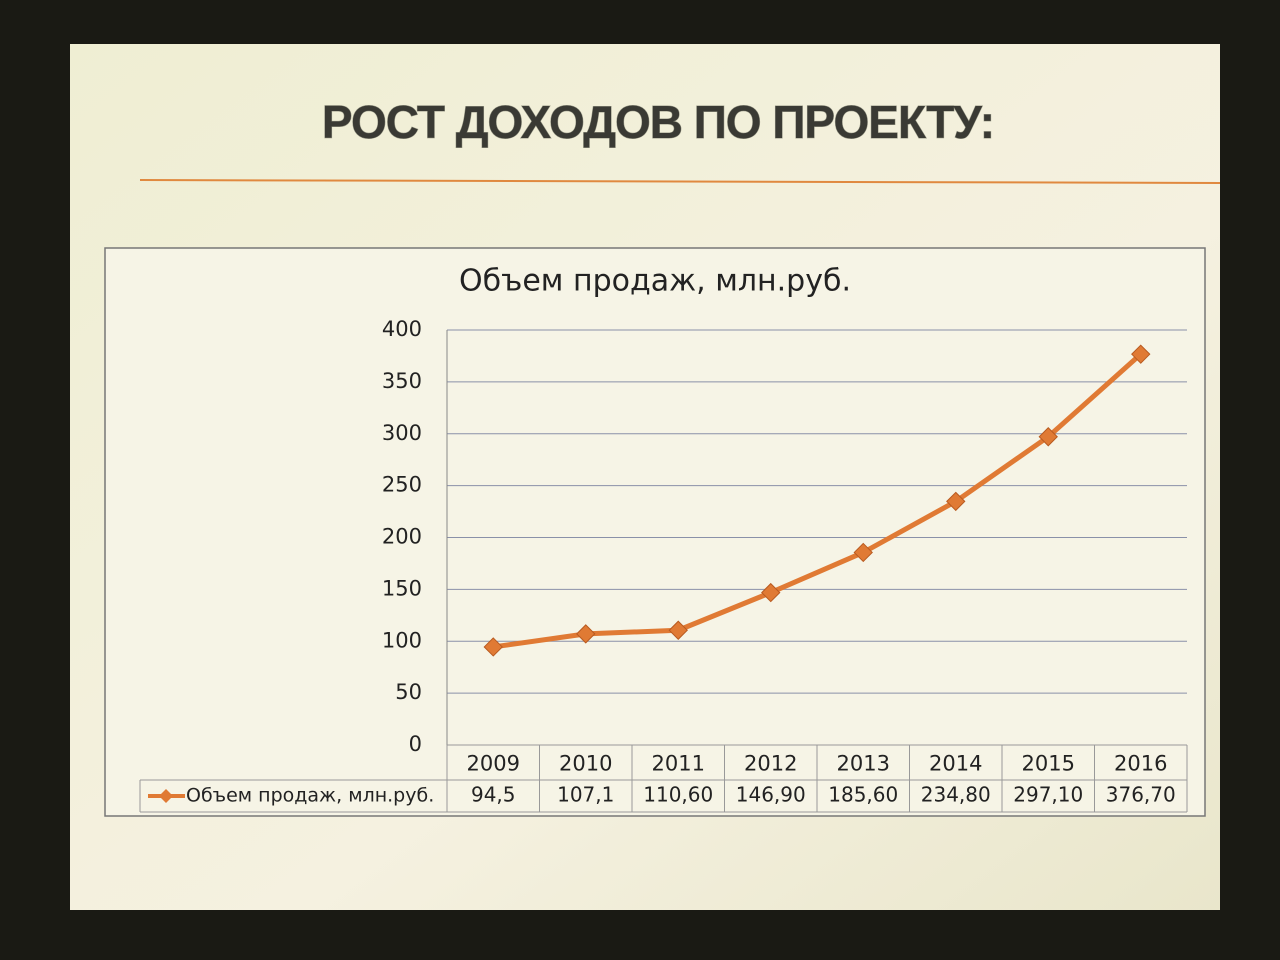 The height and width of the screenshot is (960, 1280). I want to click on slide-title: РОСТ ДОХОДОВ ПО ПРОЕКТУ:, so click(658, 122).